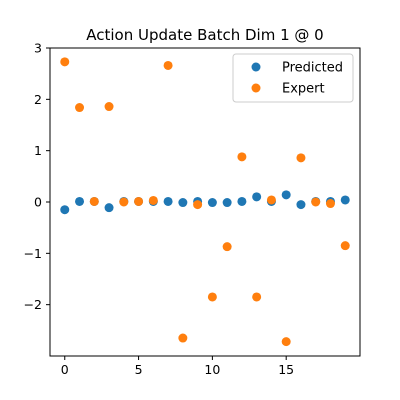 This screenshot has width=400, height=400. I want to click on y-tick-label: 3, so click(38, 48).